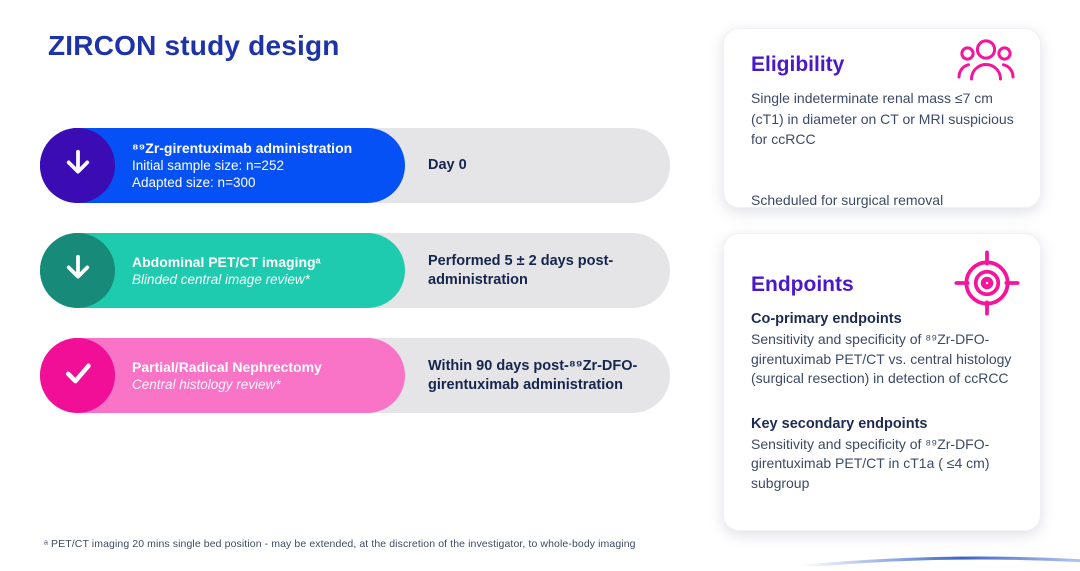 This screenshot has width=1080, height=571. I want to click on eligibility-surgery-text: Scheduled for surgical removal, so click(847, 199).